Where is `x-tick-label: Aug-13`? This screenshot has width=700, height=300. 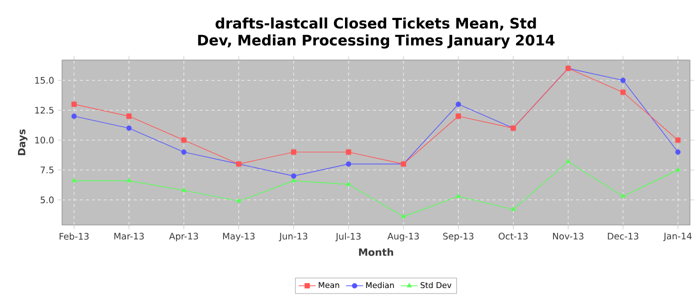
x-tick-label: Aug-13 is located at coordinates (403, 237).